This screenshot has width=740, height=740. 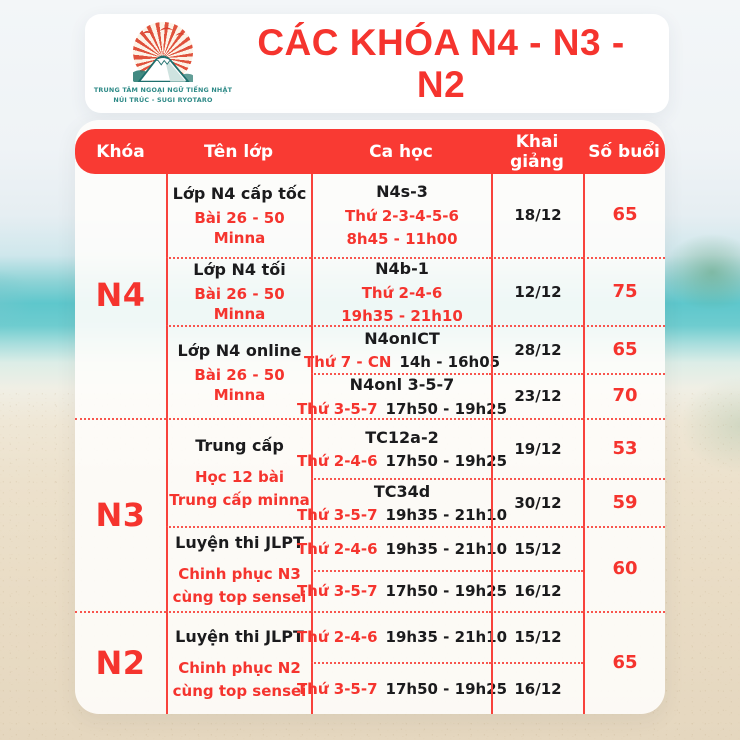 I want to click on session-count: 60, so click(x=625, y=569).